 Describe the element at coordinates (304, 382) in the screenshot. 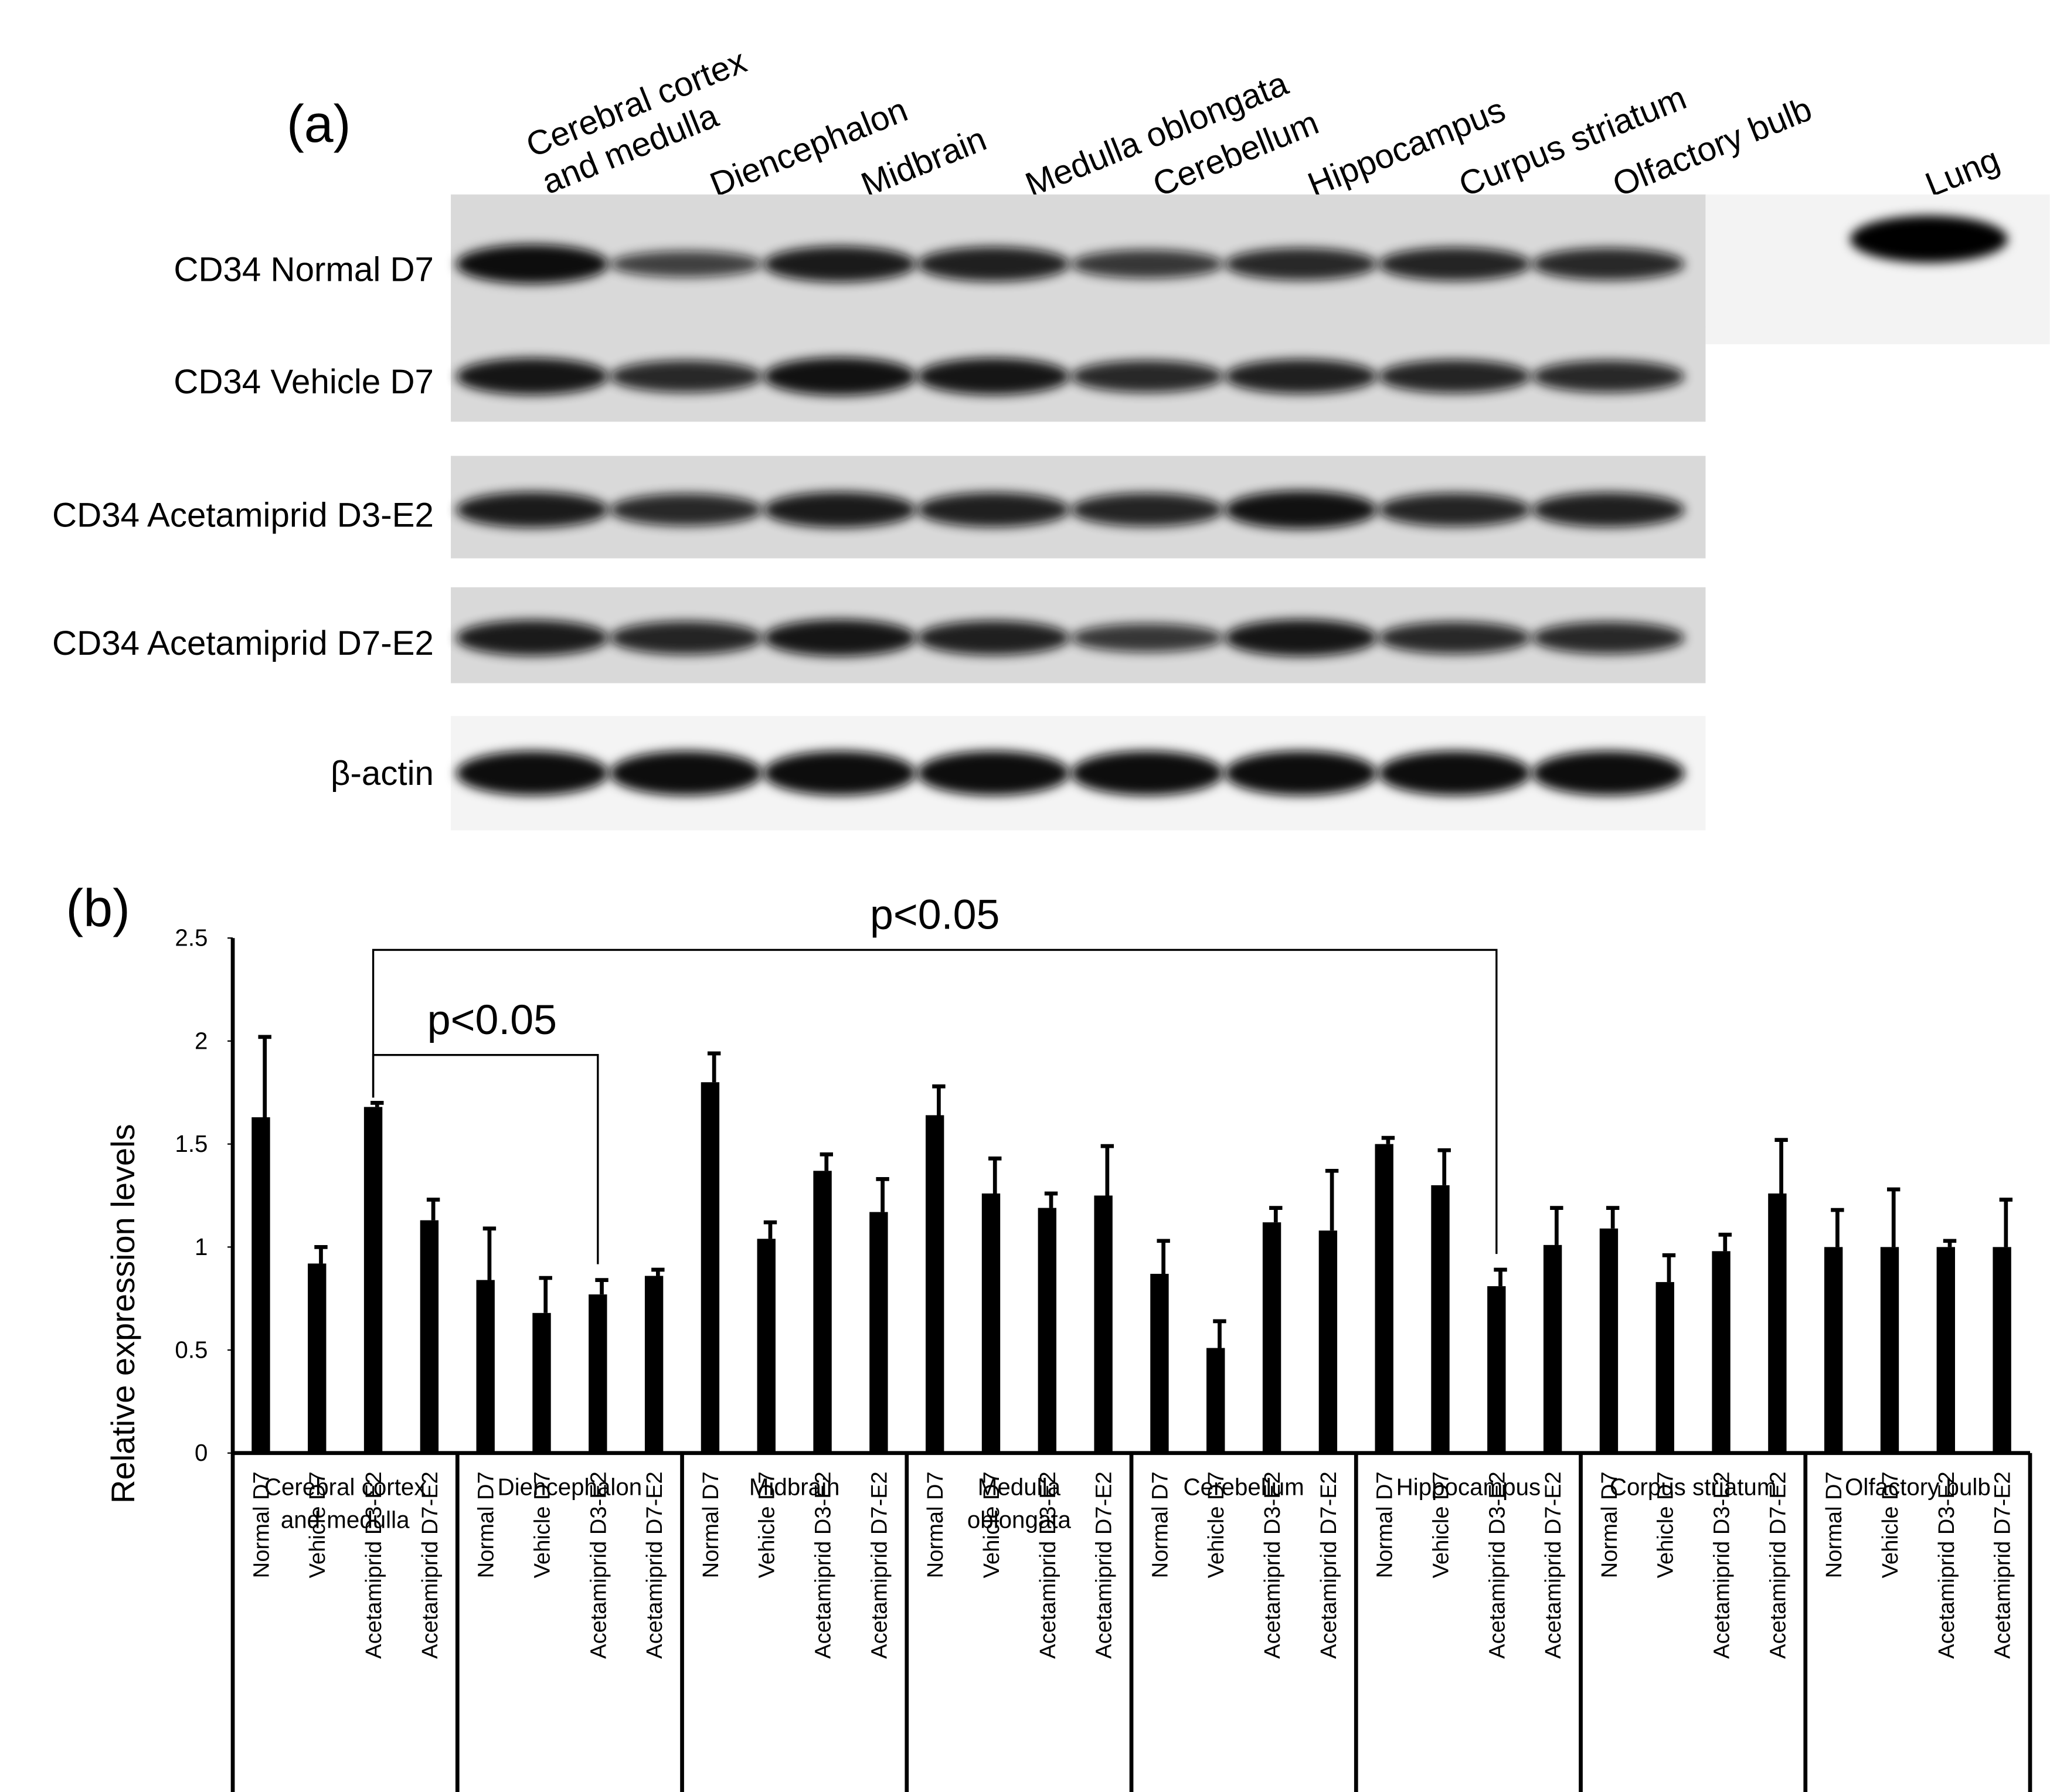

I see `row-label: CD34 Vehicle D7` at that location.